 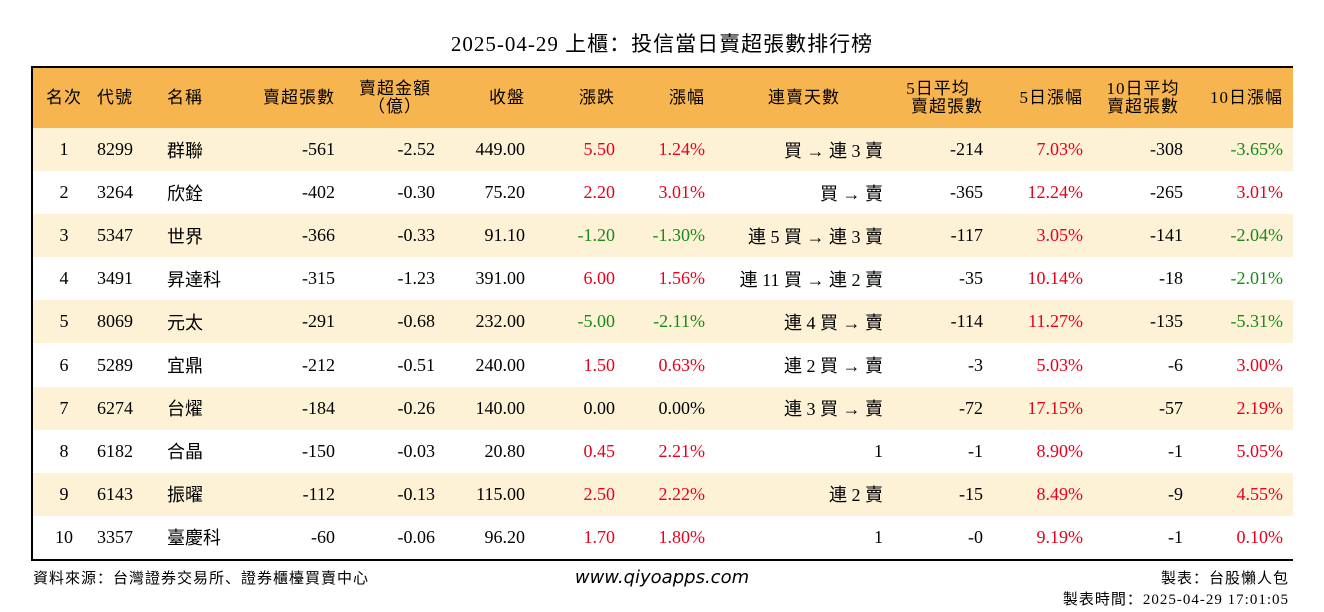 I want to click on cell-pct10: 3.00%, so click(x=1260, y=364).